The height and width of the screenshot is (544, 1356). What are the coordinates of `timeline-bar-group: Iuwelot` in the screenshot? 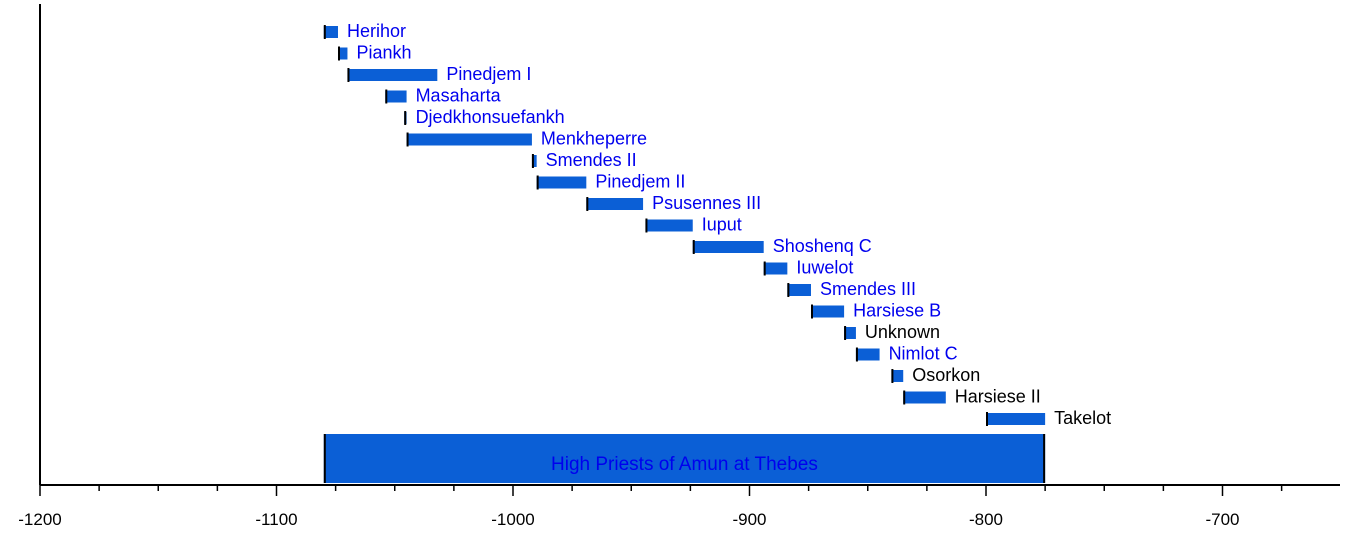 It's located at (808, 268).